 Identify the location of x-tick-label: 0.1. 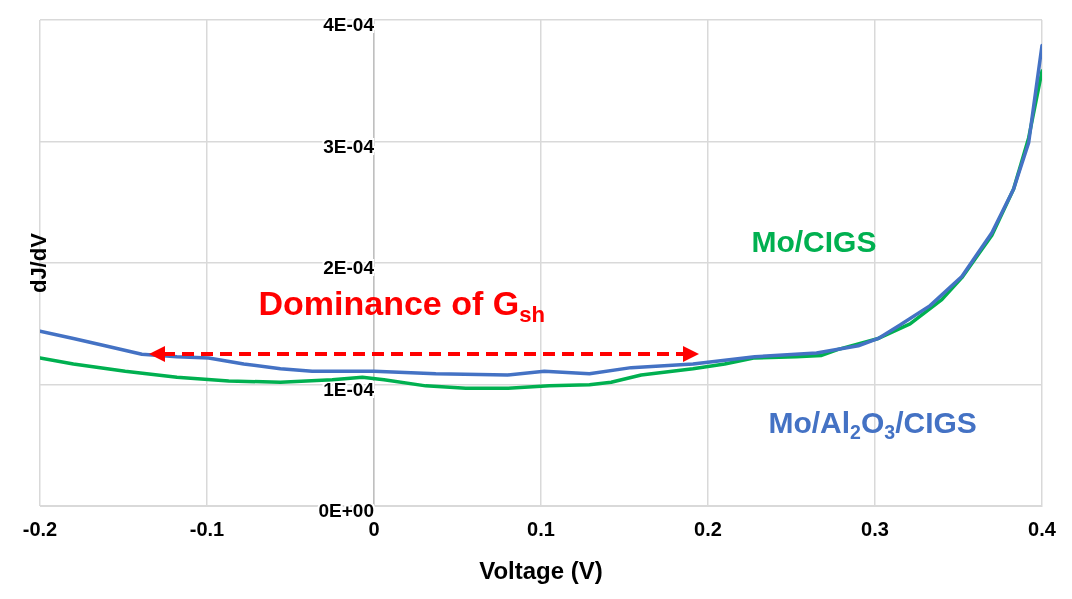
(541, 528).